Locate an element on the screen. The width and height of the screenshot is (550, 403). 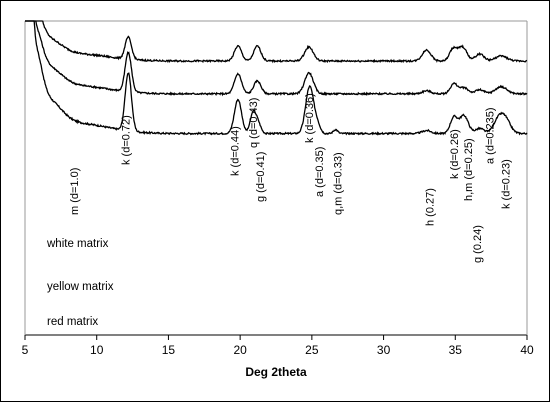
peak-annotation: g (0.24) is located at coordinates (478, 244).